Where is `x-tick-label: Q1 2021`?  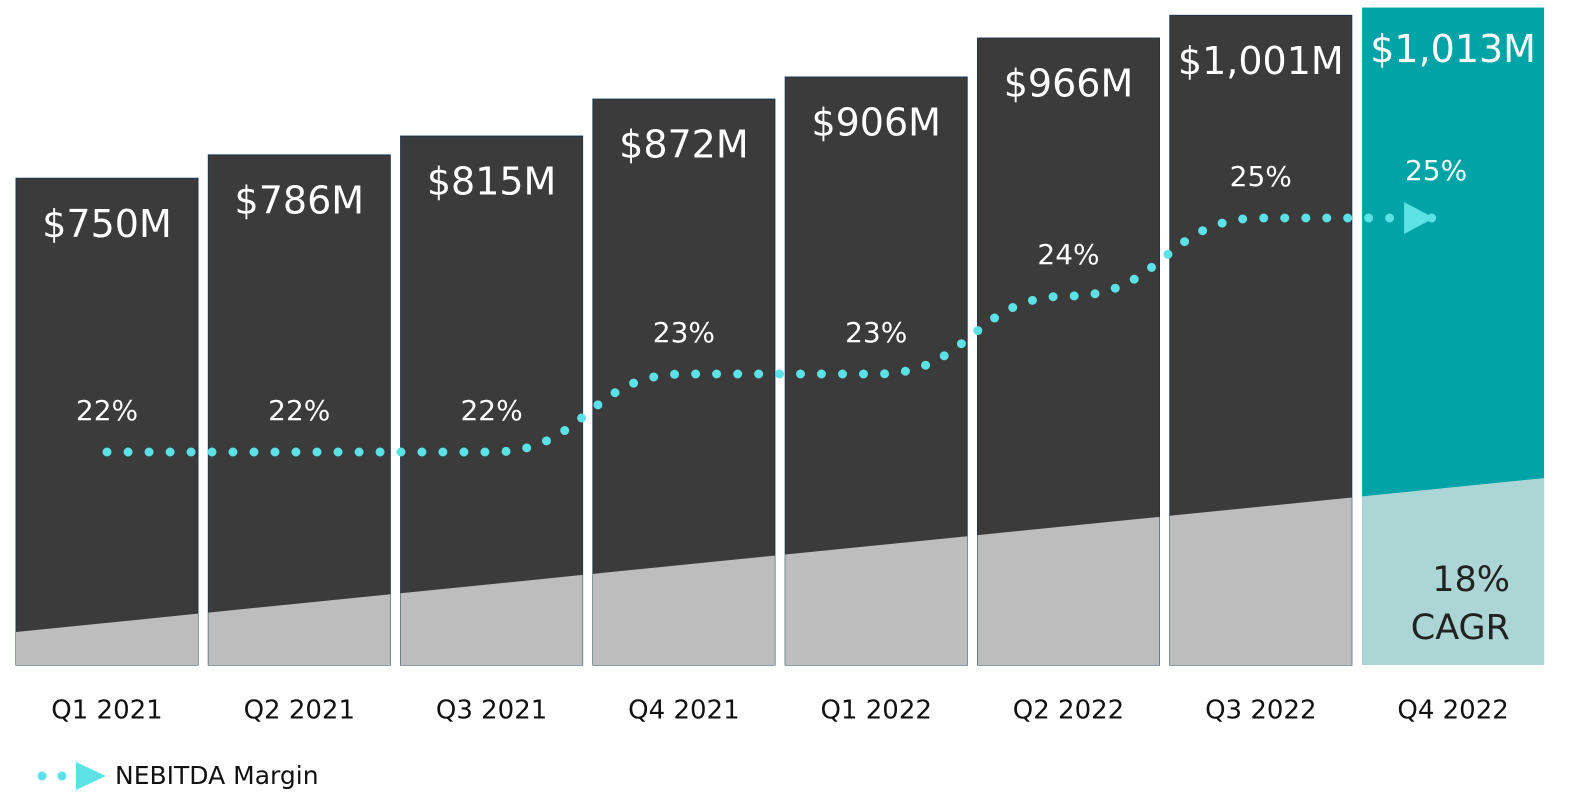 x-tick-label: Q1 2021 is located at coordinates (106, 711).